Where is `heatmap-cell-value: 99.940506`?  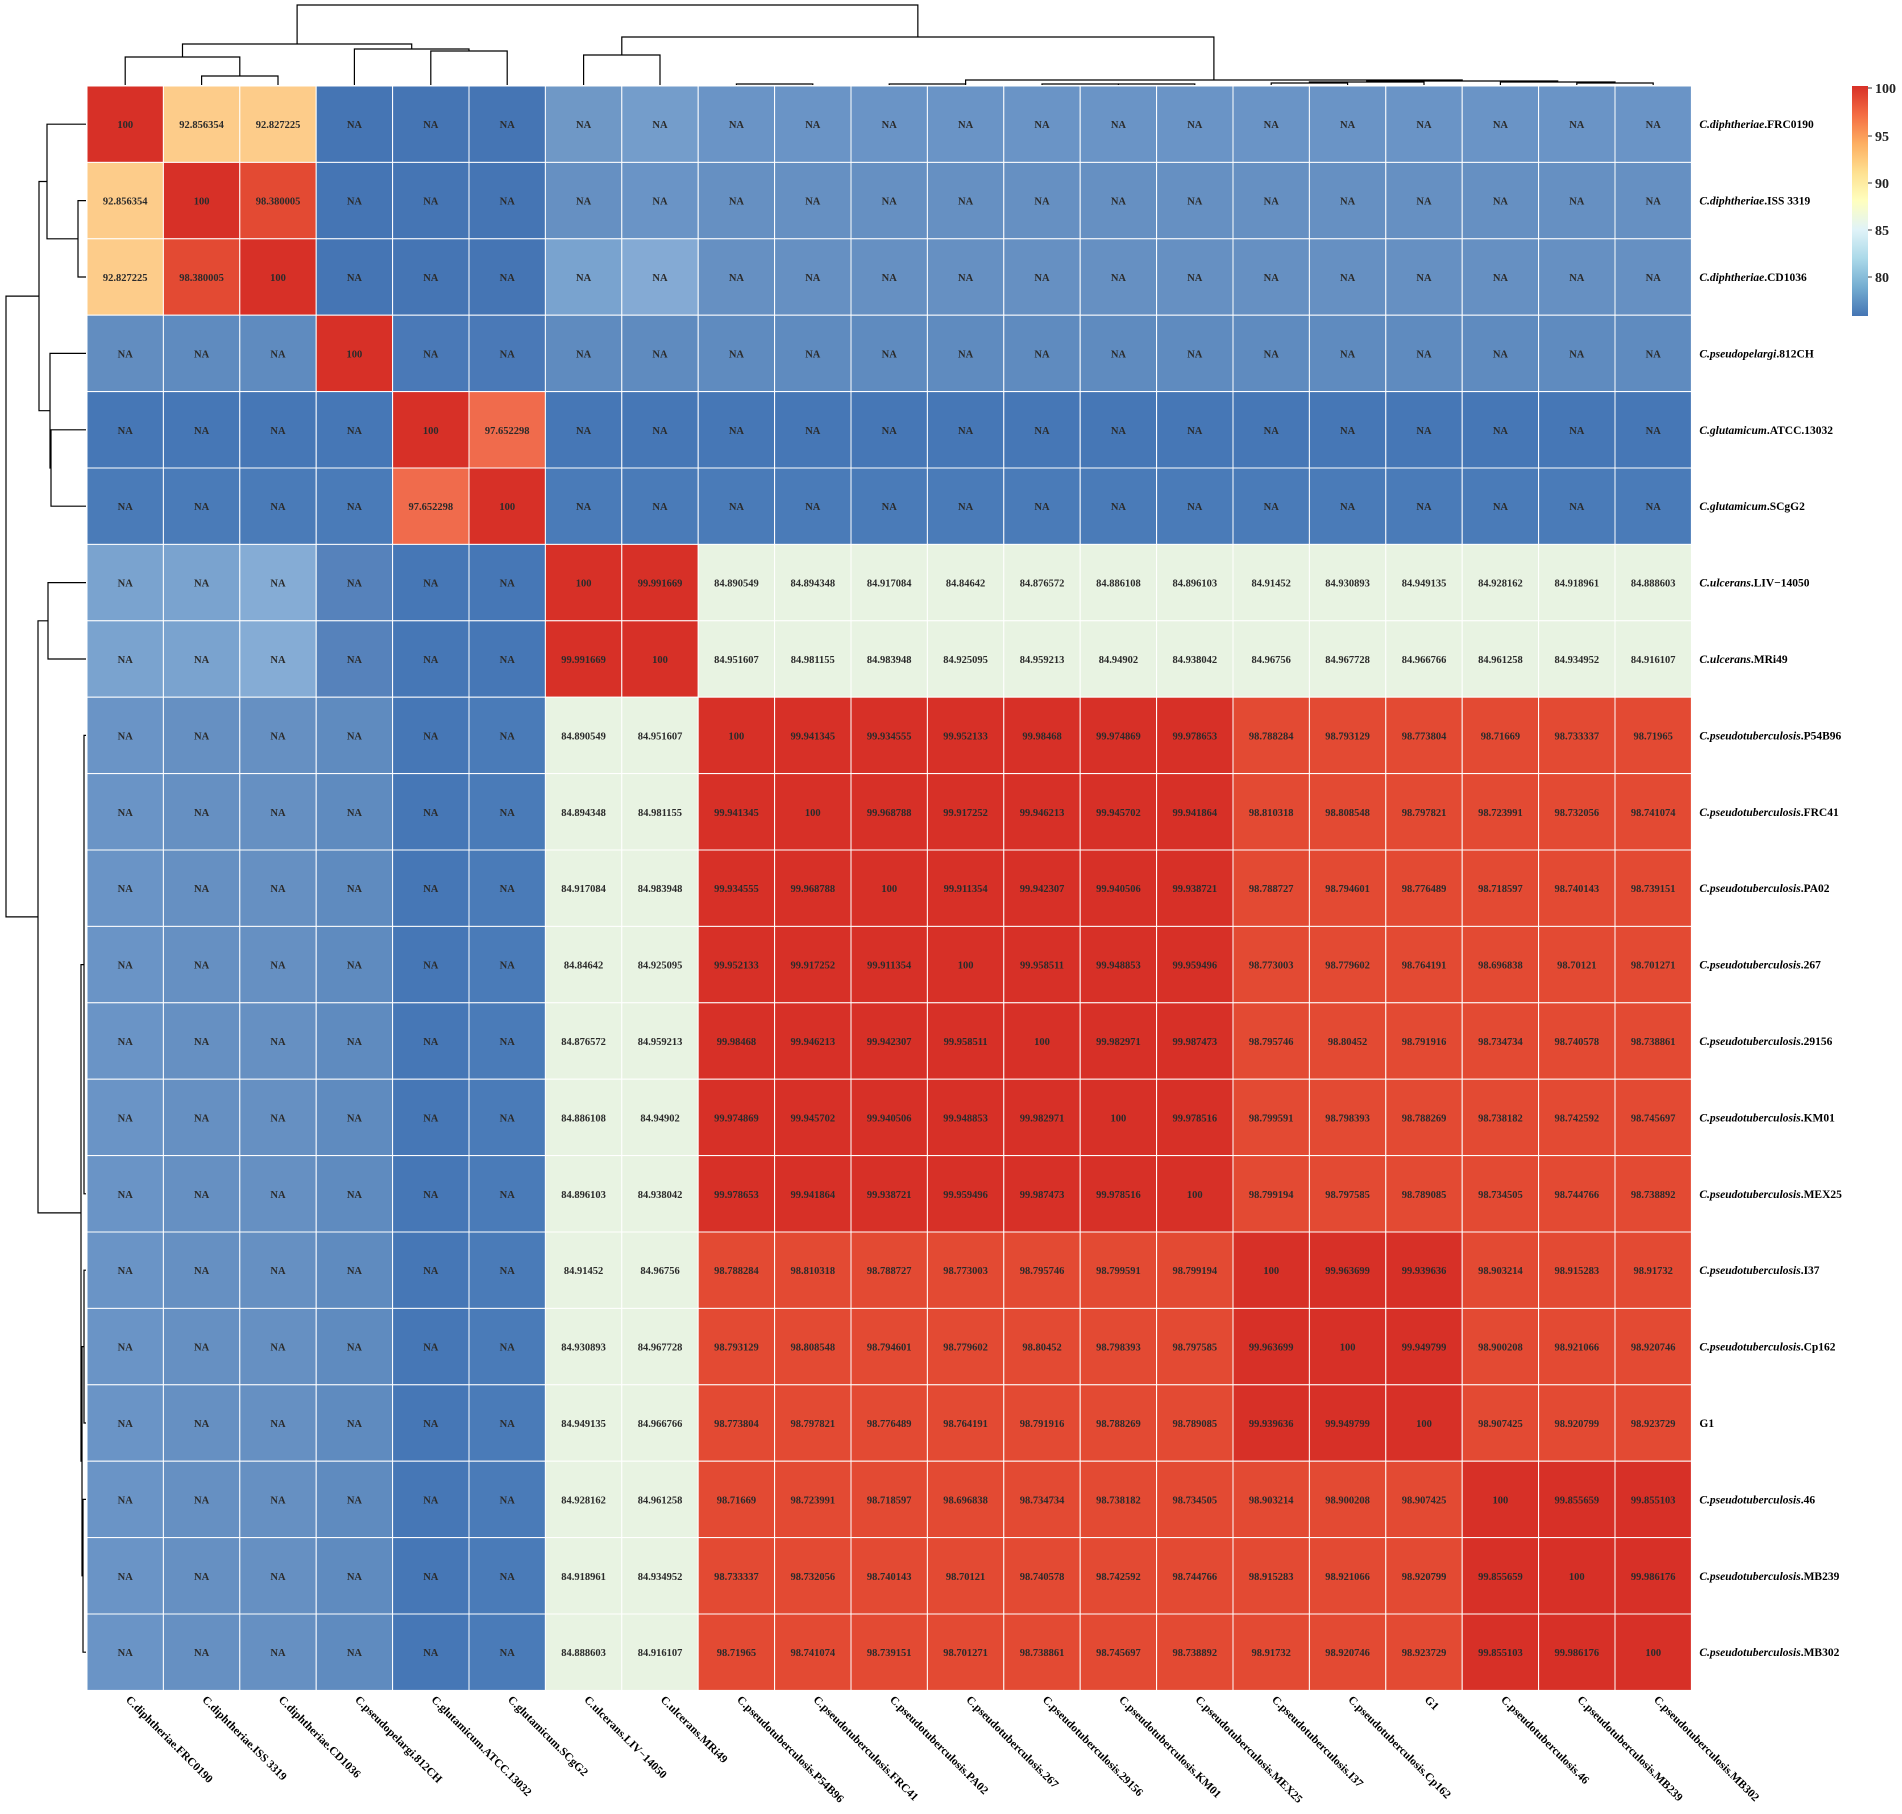
heatmap-cell-value: 99.940506 is located at coordinates (889, 1118).